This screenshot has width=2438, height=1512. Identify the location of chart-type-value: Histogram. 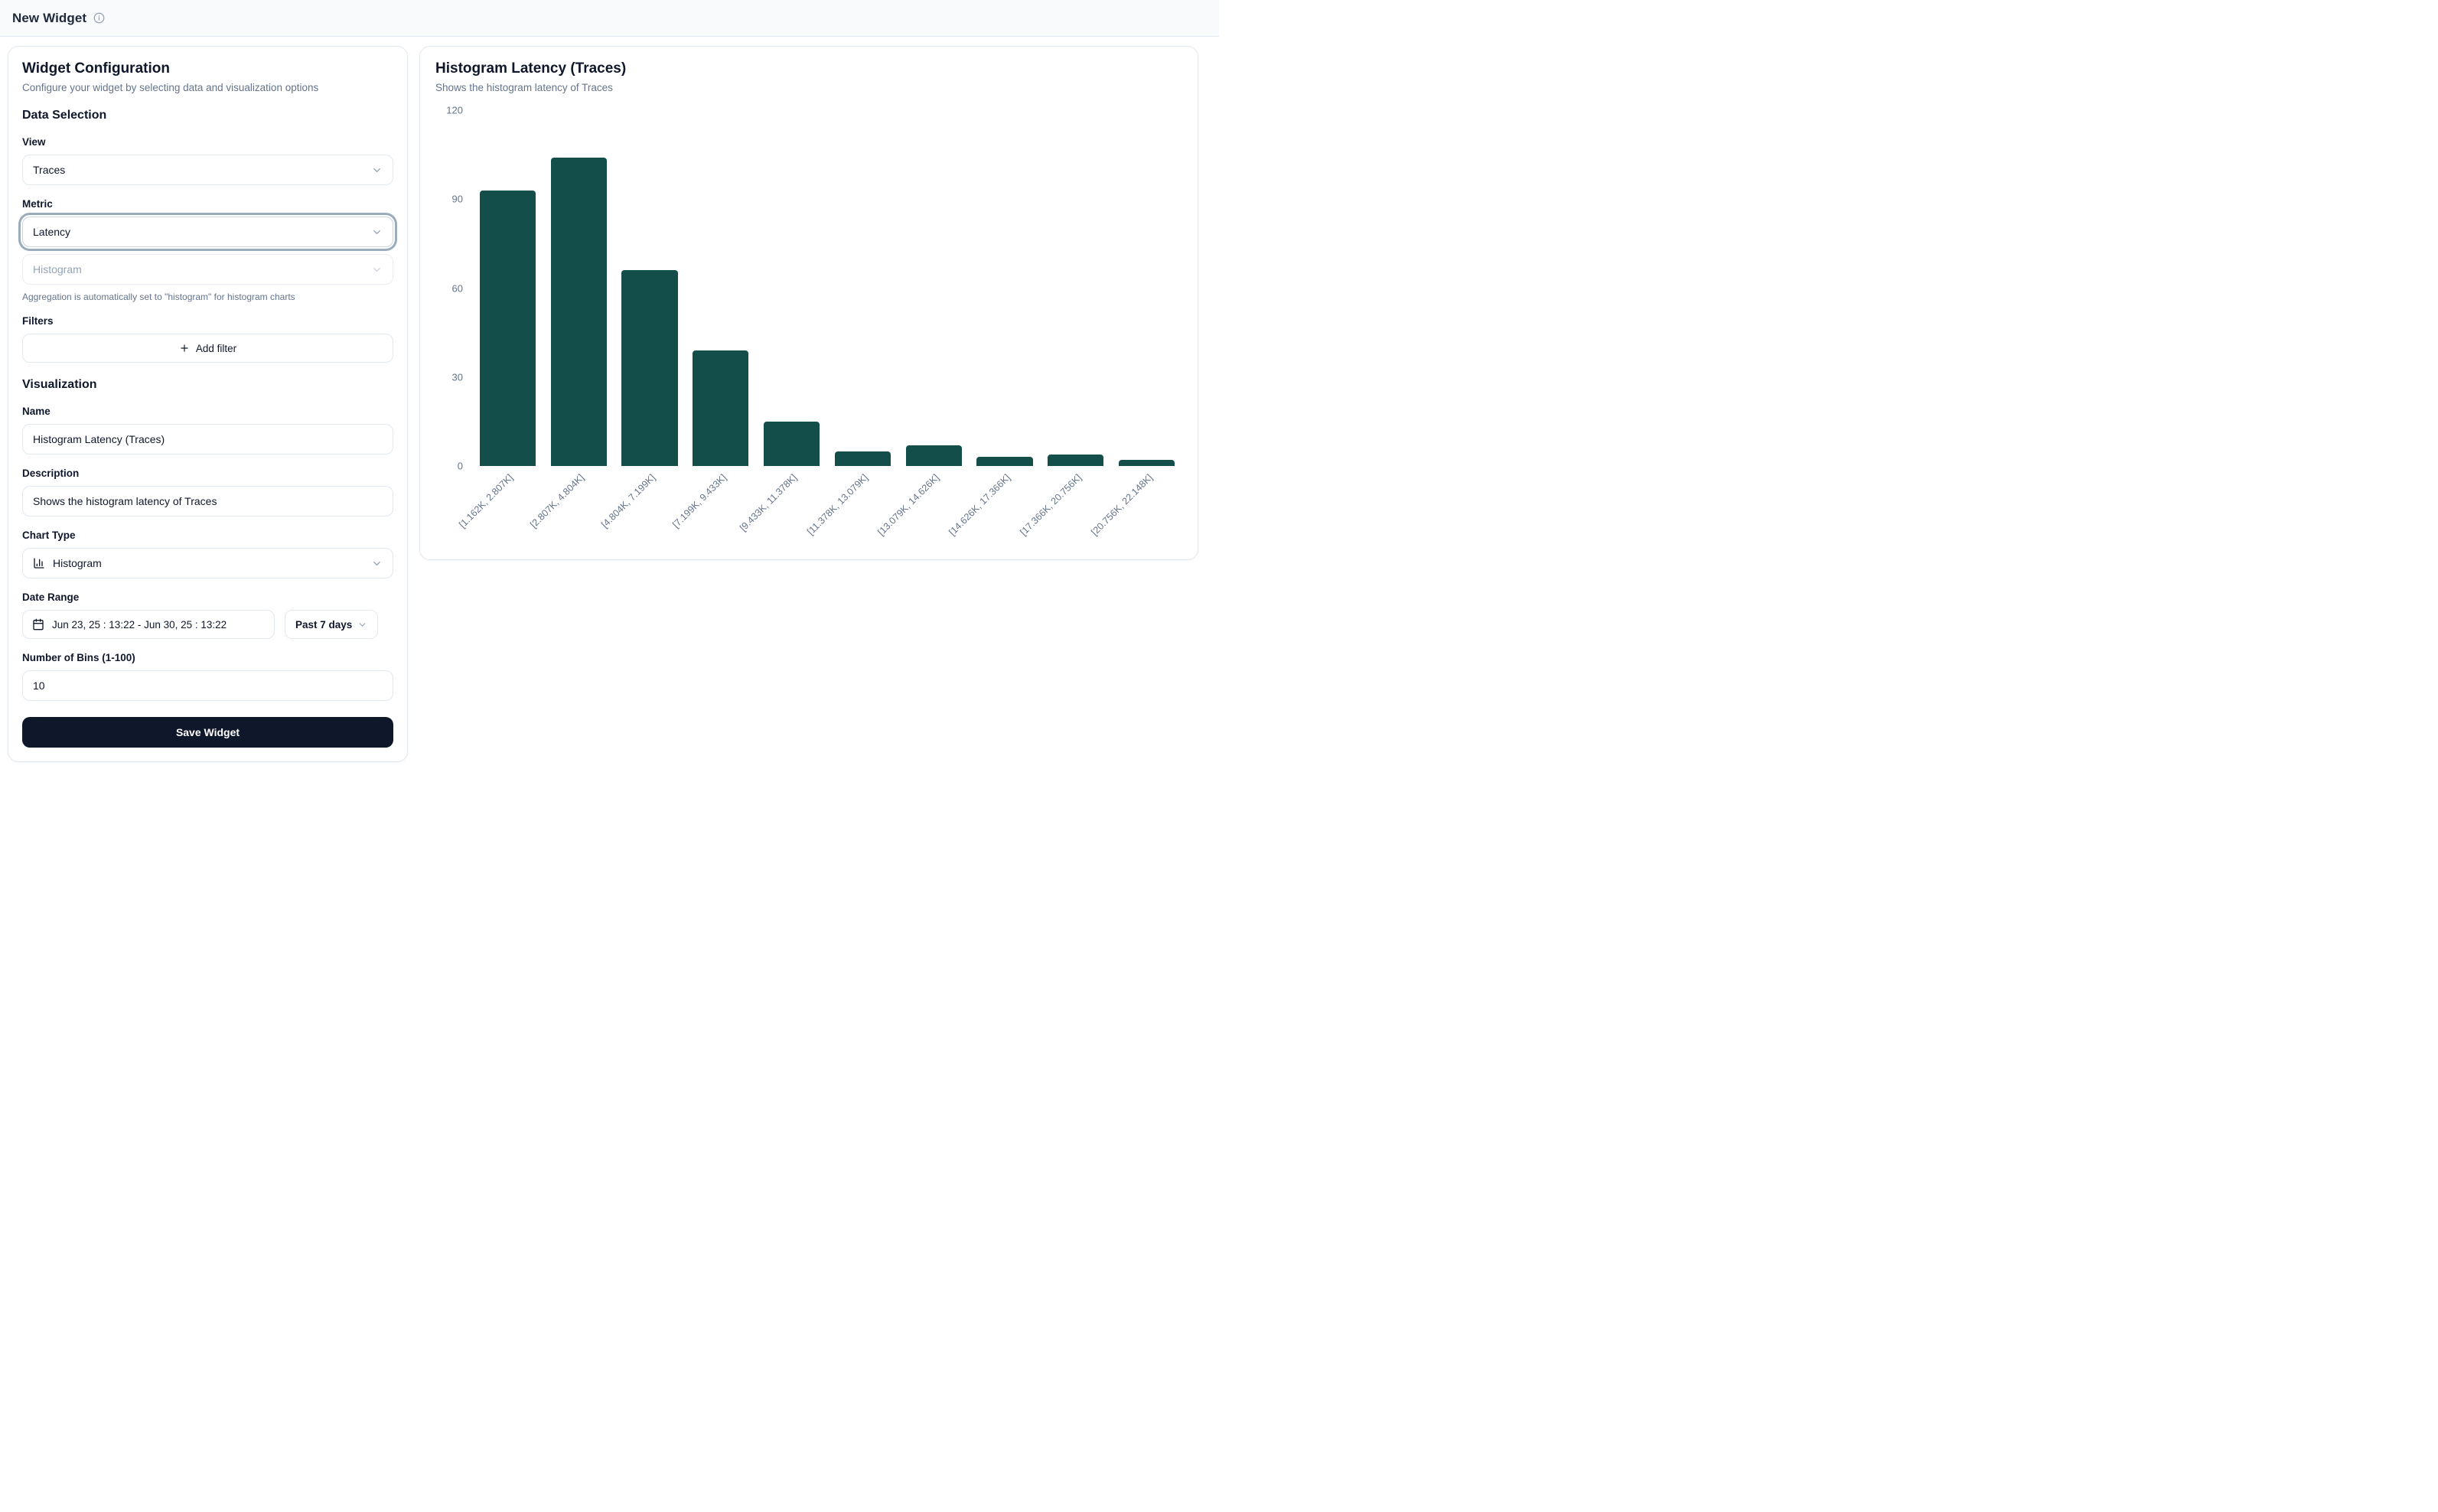
(78, 563).